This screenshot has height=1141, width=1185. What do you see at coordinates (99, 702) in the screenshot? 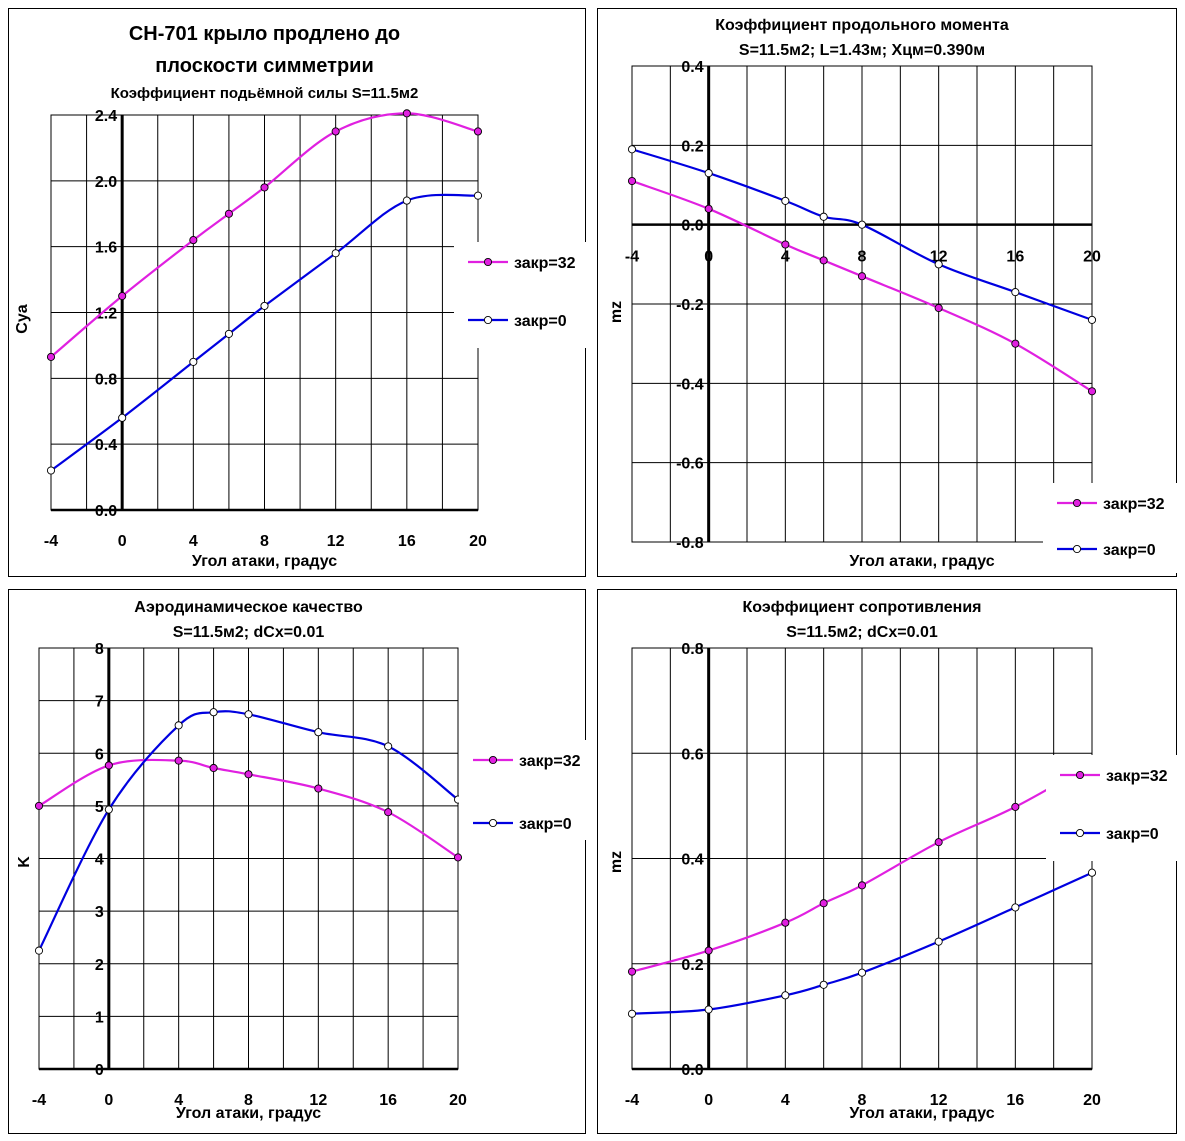
I see `y-tick-label: 7` at bounding box center [99, 702].